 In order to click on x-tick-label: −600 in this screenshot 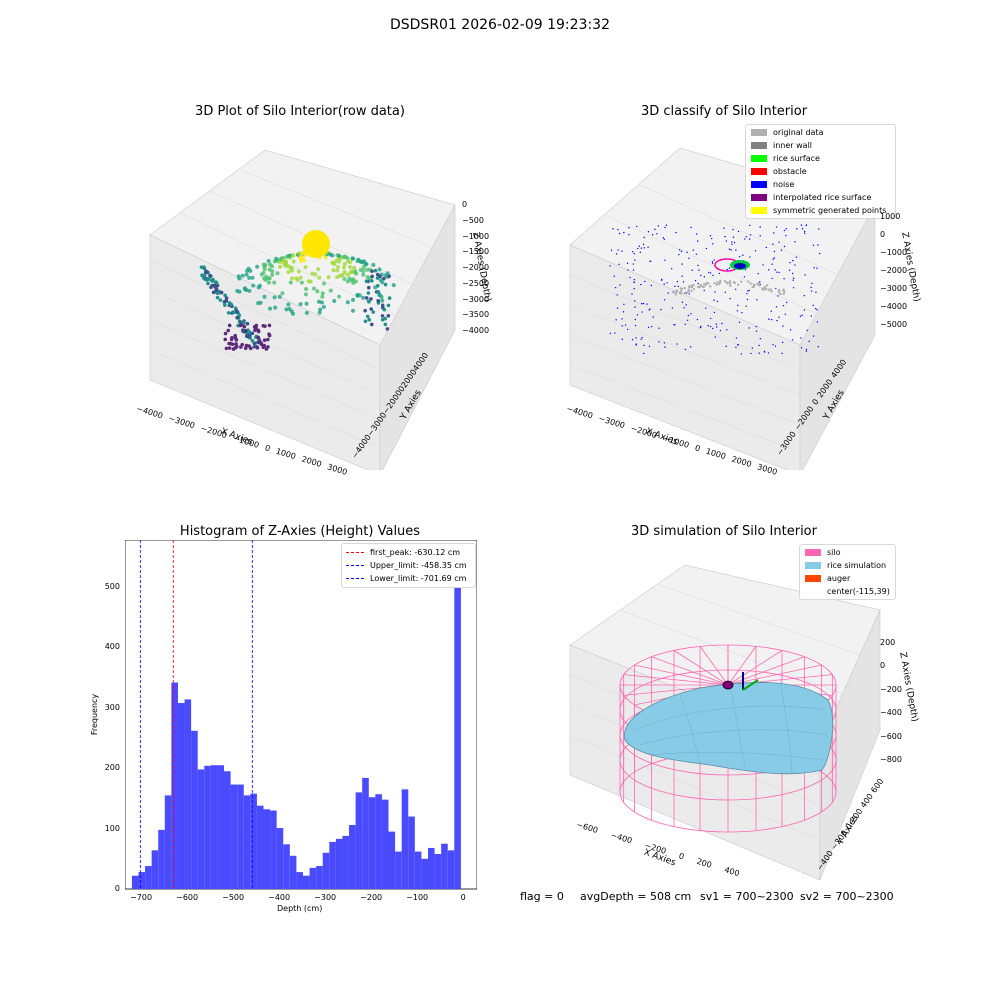, I will do `click(187, 897)`.